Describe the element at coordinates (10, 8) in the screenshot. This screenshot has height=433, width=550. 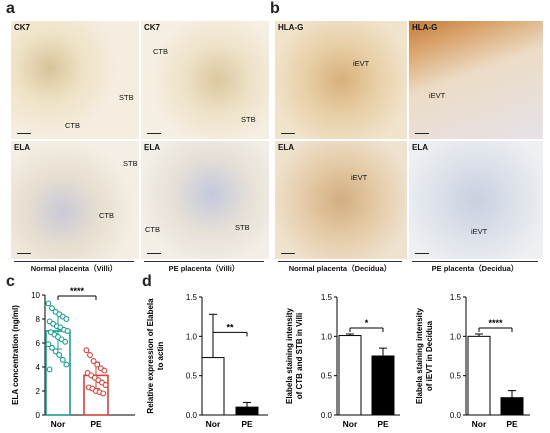
I see `panel-a-letter: a` at that location.